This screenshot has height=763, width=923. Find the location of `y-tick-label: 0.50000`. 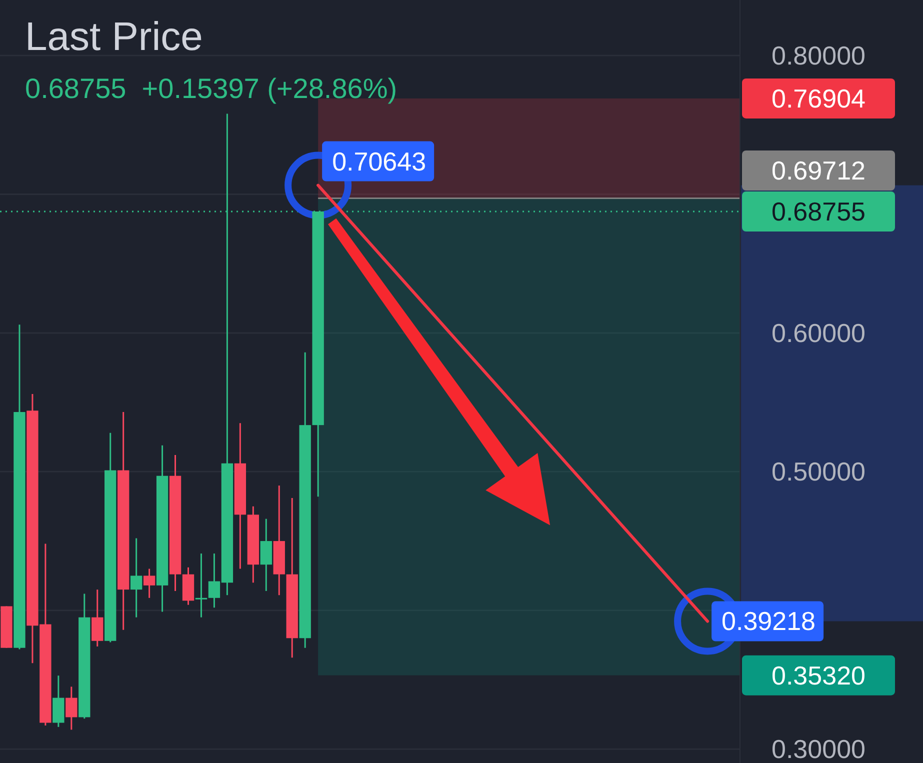

y-tick-label: 0.50000 is located at coordinates (819, 471).